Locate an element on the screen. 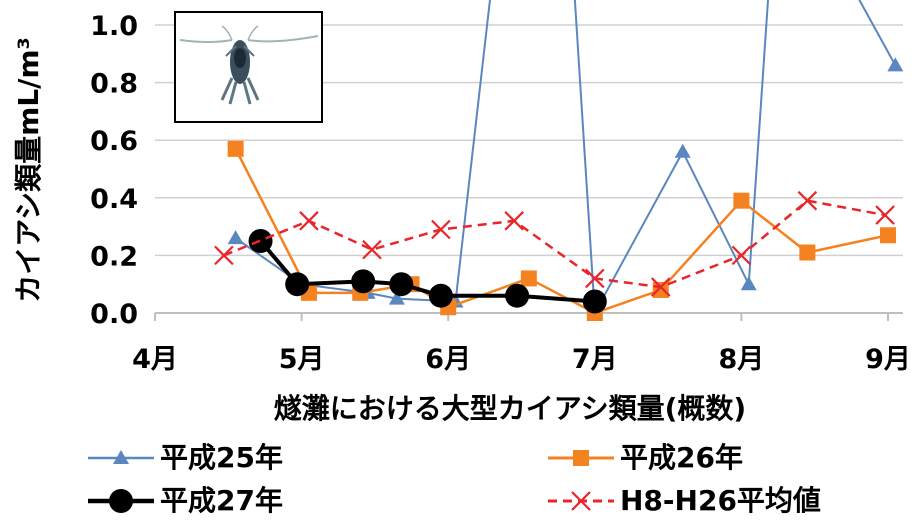 The image size is (916, 527). y-tick-label-0: 0.0 is located at coordinates (114, 314).